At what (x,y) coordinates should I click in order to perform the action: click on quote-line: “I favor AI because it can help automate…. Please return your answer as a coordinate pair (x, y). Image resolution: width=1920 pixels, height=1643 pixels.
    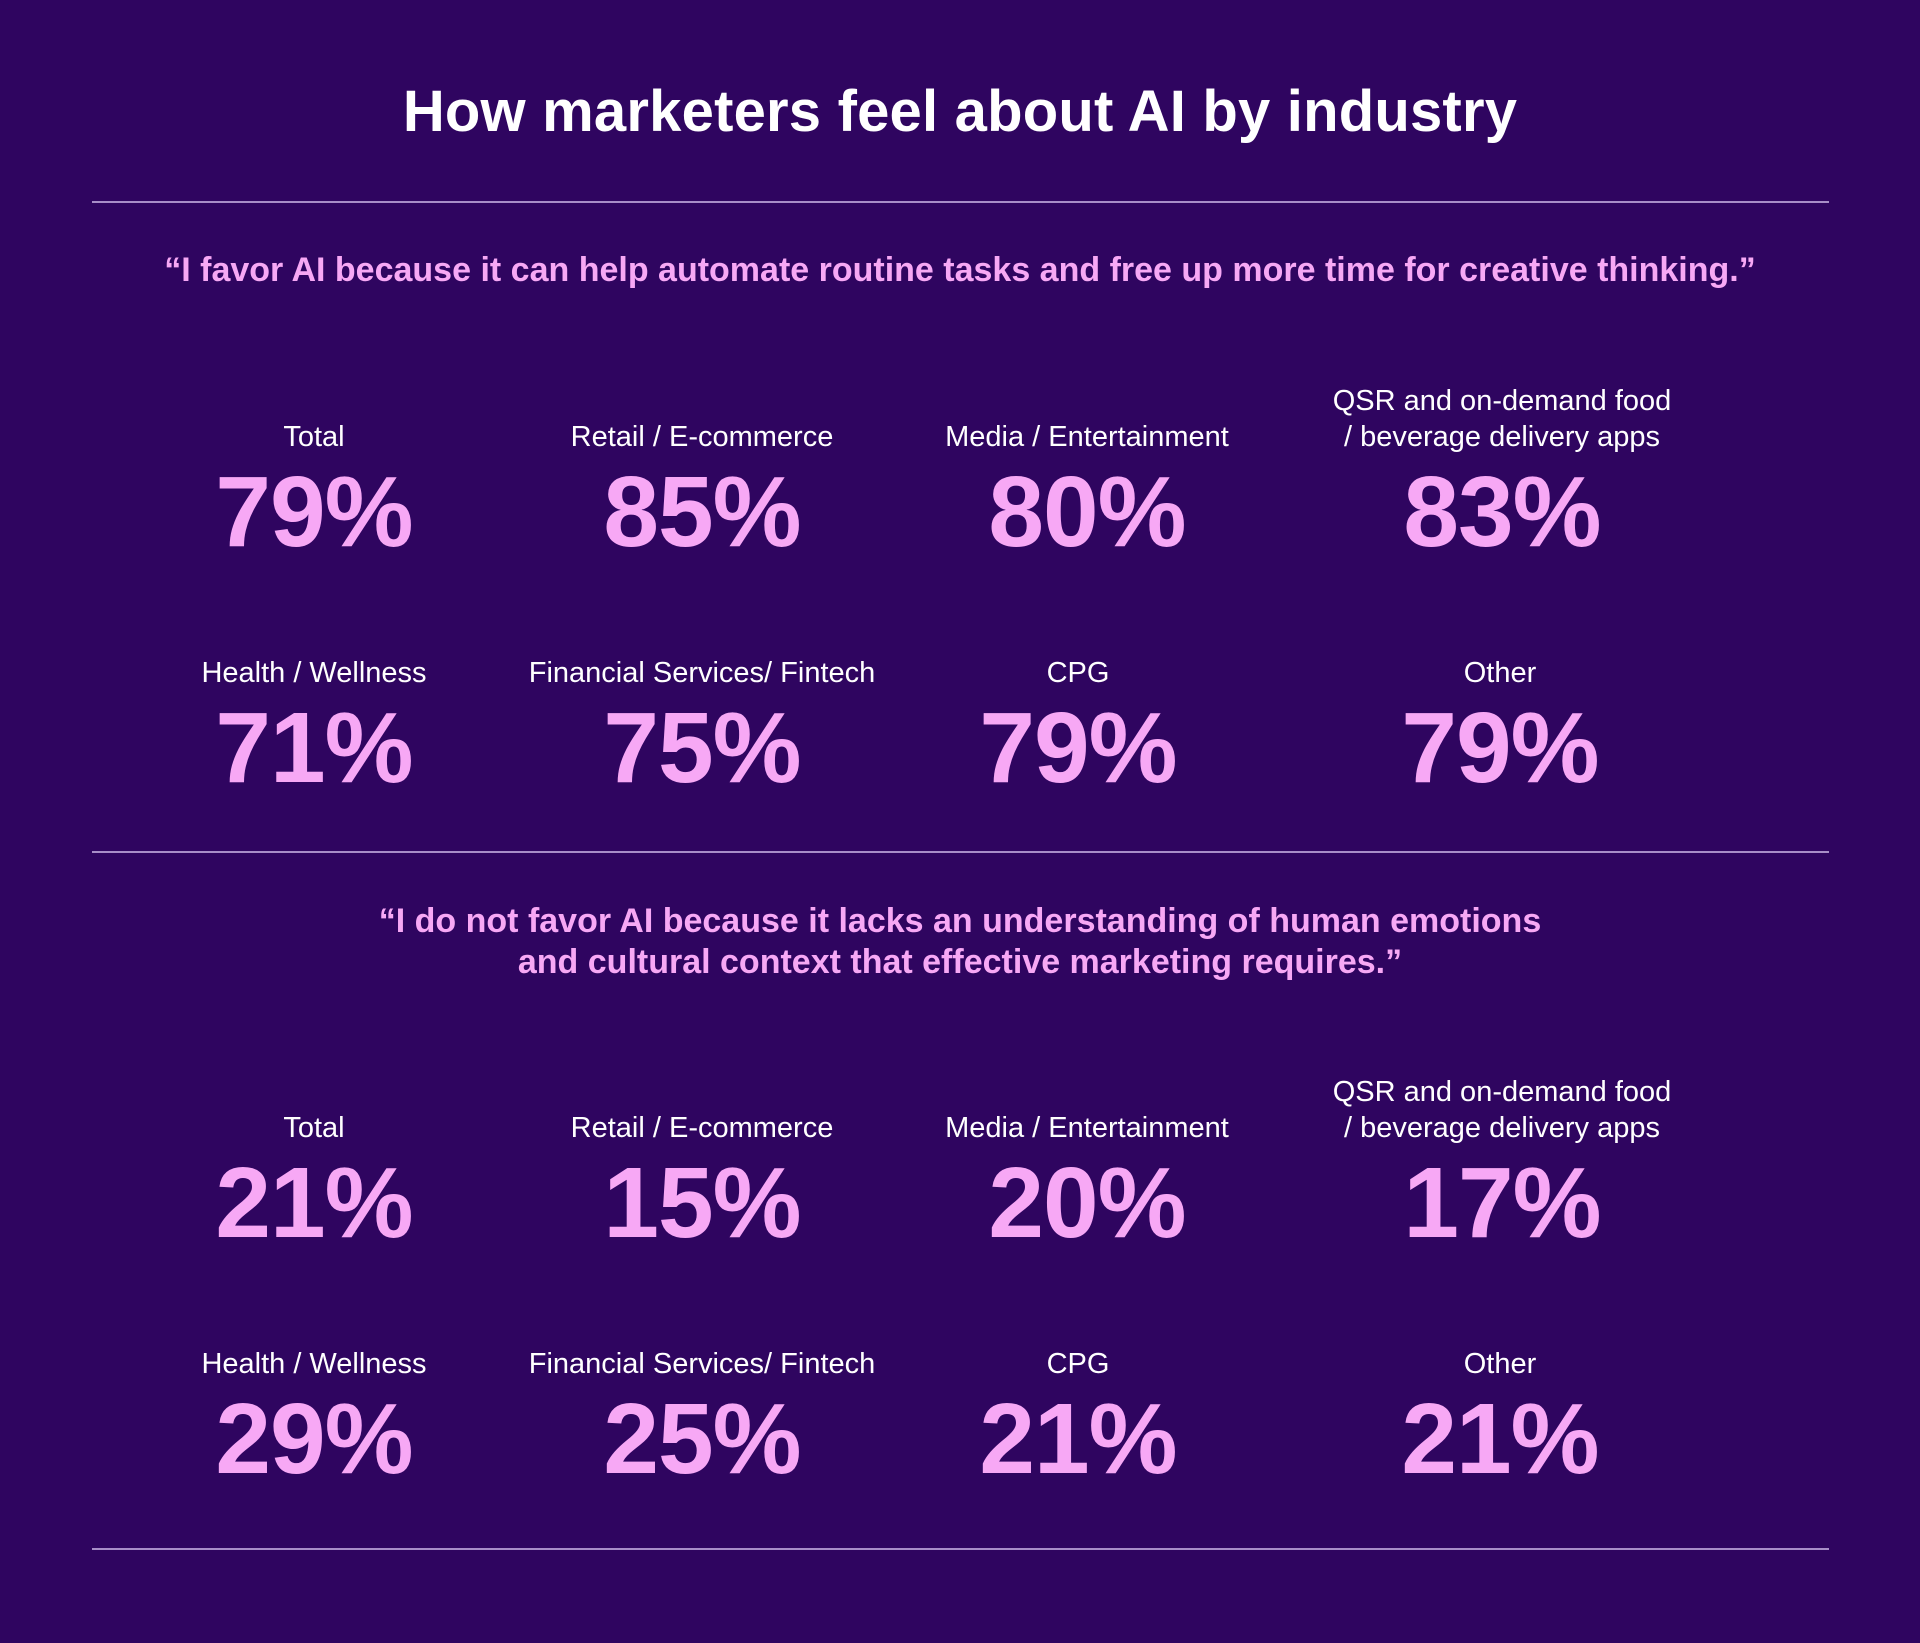
    Looking at the image, I should click on (960, 270).